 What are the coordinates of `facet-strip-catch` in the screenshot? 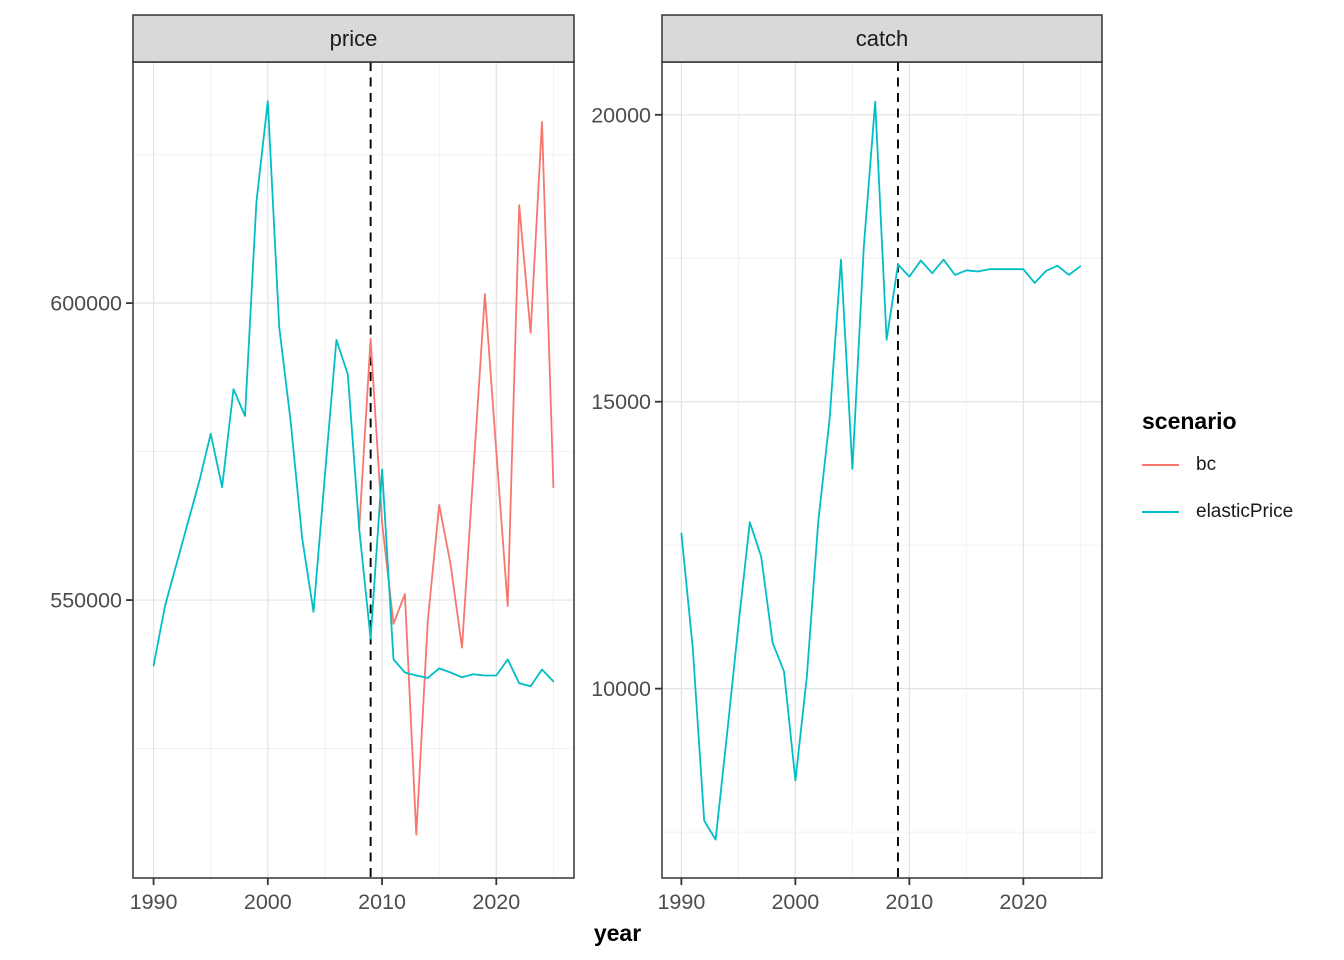 It's located at (882, 38).